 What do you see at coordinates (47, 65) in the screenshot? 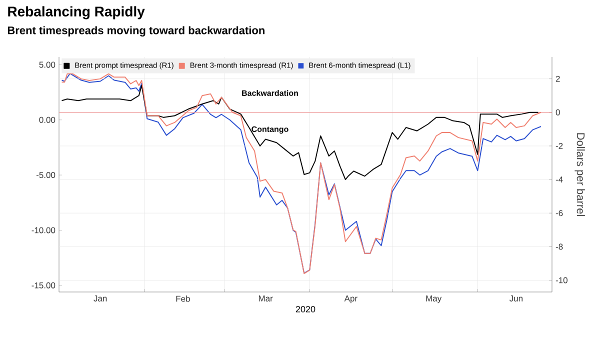
I see `y-tick-label: 5.00` at bounding box center [47, 65].